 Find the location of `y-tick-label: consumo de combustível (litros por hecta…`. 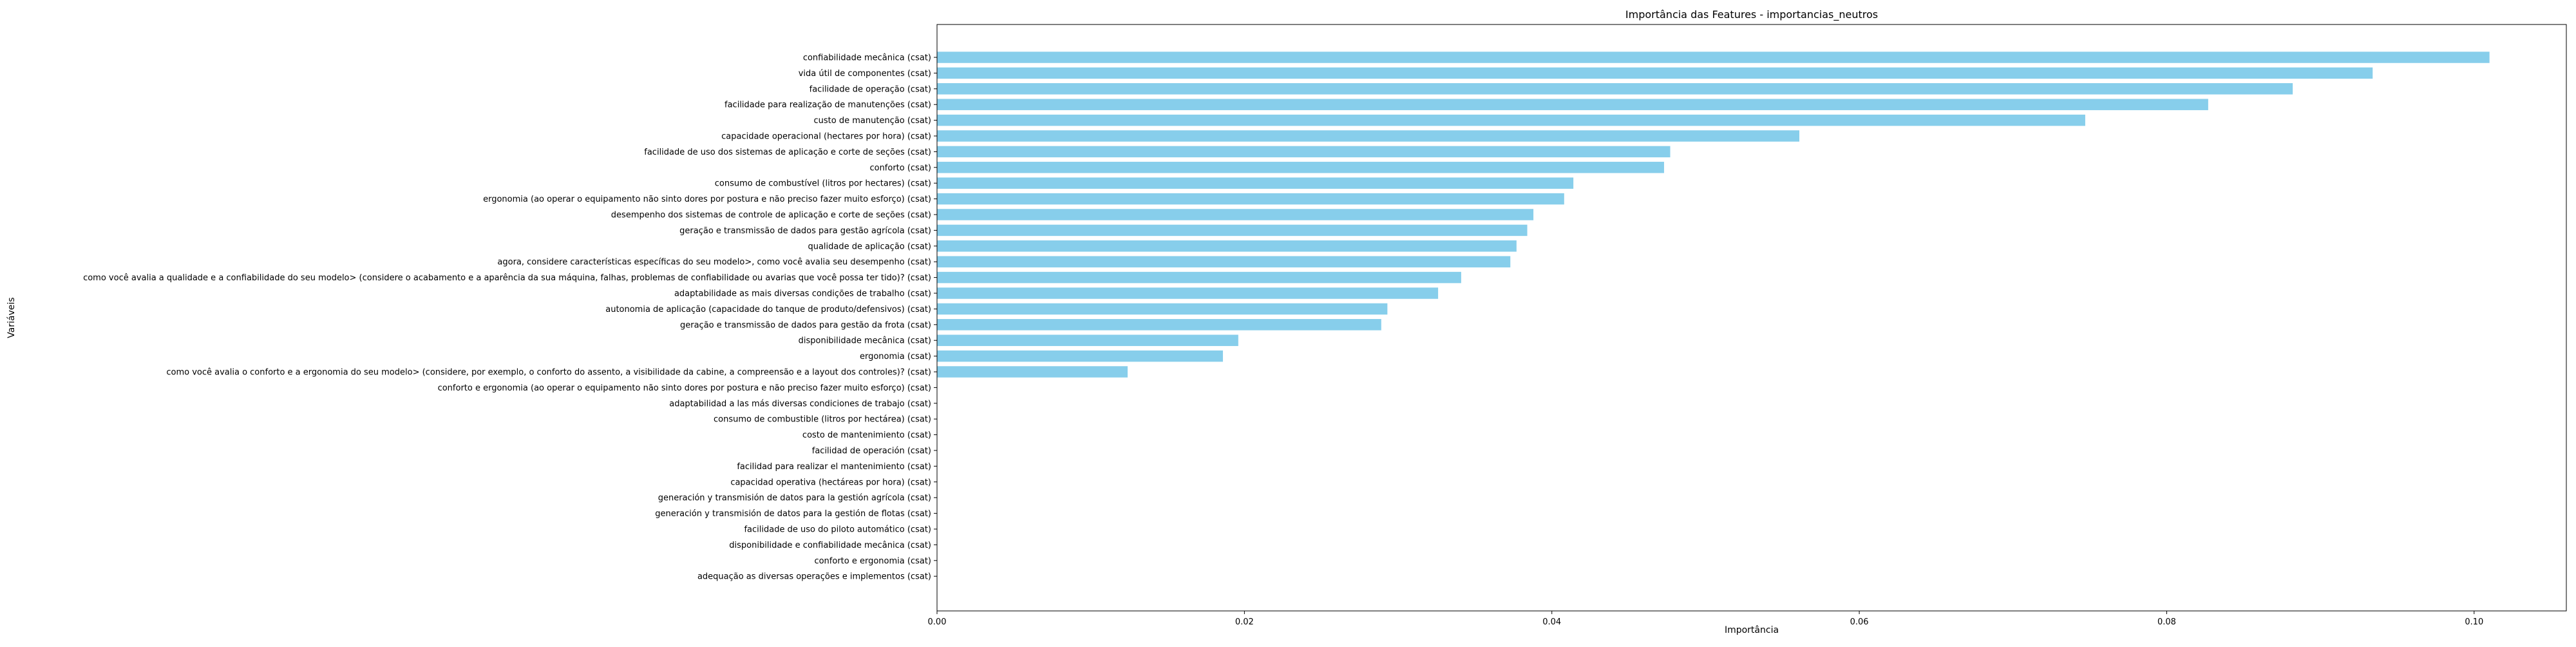

y-tick-label: consumo de combustível (litros por hecta… is located at coordinates (823, 184).